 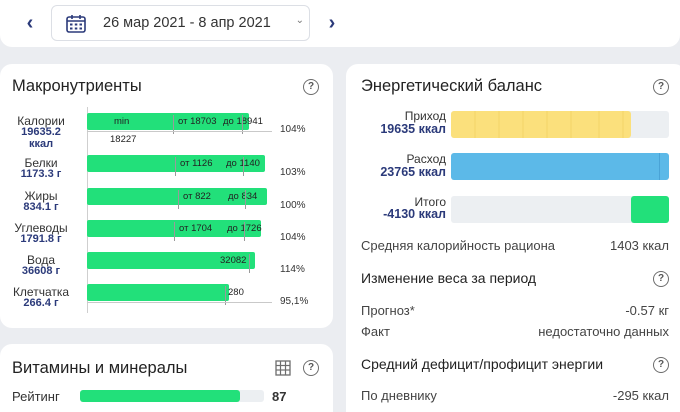 What do you see at coordinates (650, 209) in the screenshot?
I see `total-bar-fill` at bounding box center [650, 209].